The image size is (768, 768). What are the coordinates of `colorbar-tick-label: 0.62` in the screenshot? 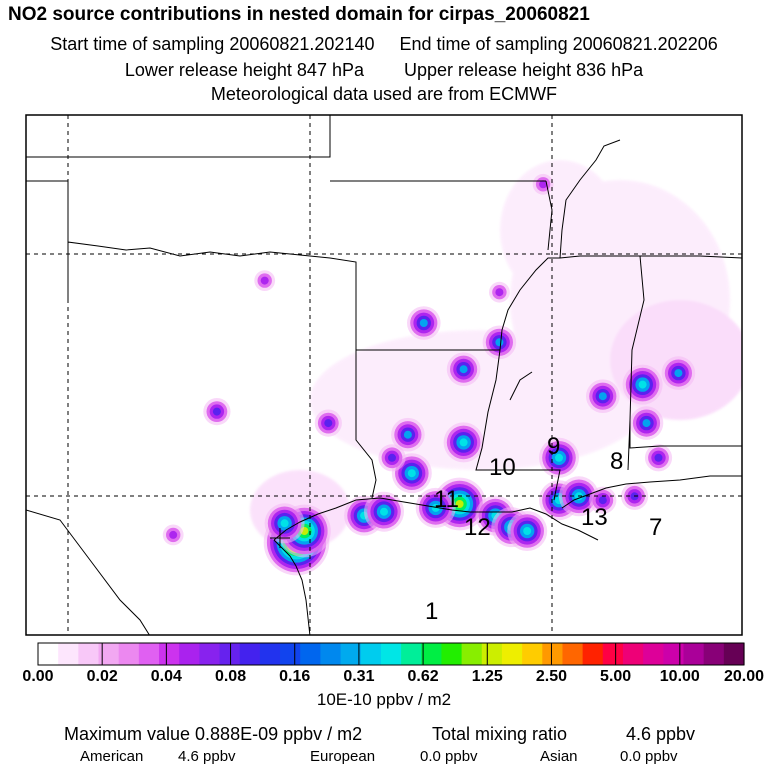 It's located at (423, 676).